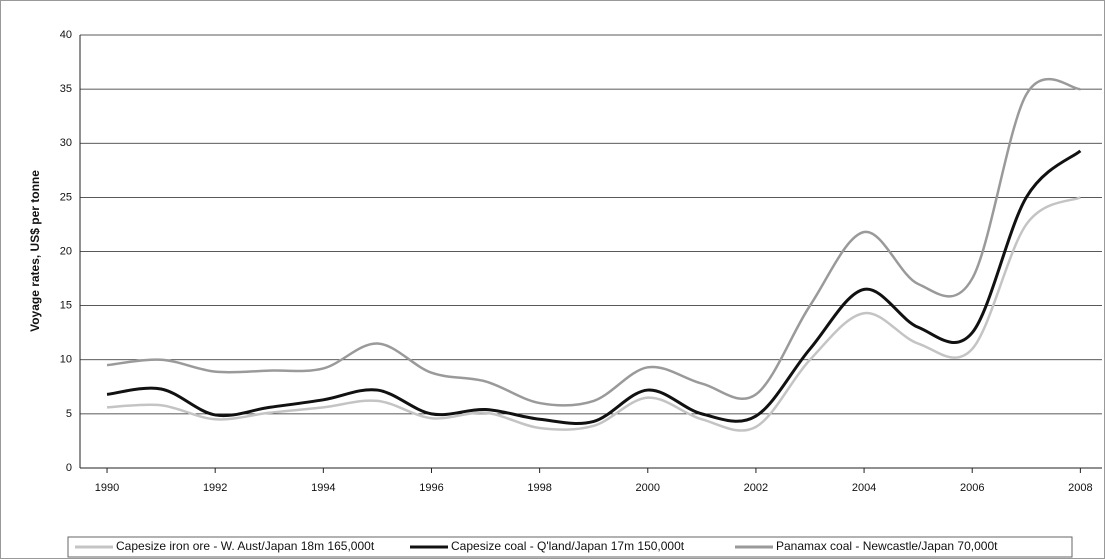  What do you see at coordinates (648, 488) in the screenshot?
I see `x-tick-label: 2000` at bounding box center [648, 488].